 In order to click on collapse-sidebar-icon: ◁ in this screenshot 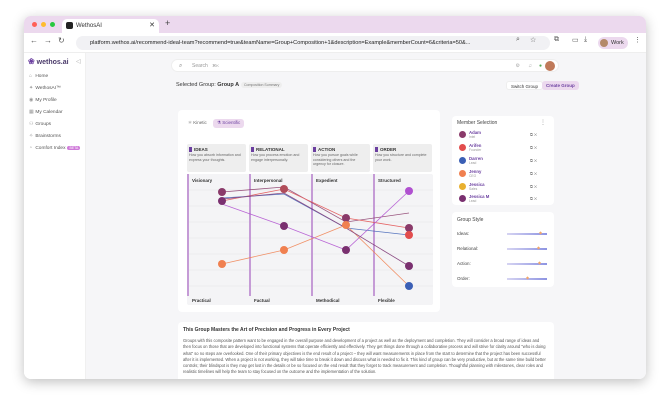, I will do `click(78, 62)`.